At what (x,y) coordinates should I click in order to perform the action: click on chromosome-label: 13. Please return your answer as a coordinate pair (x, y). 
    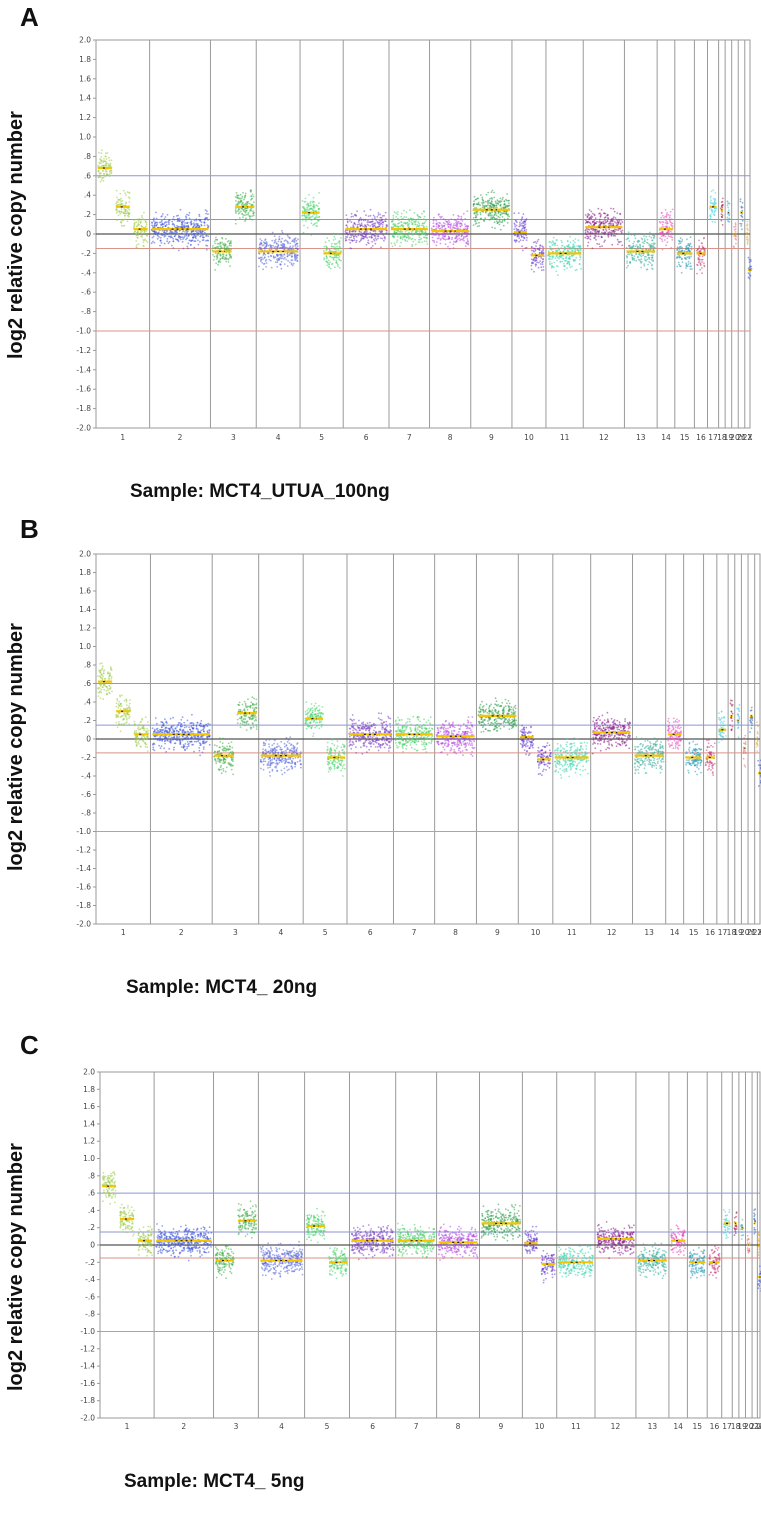
    Looking at the image, I should click on (649, 932).